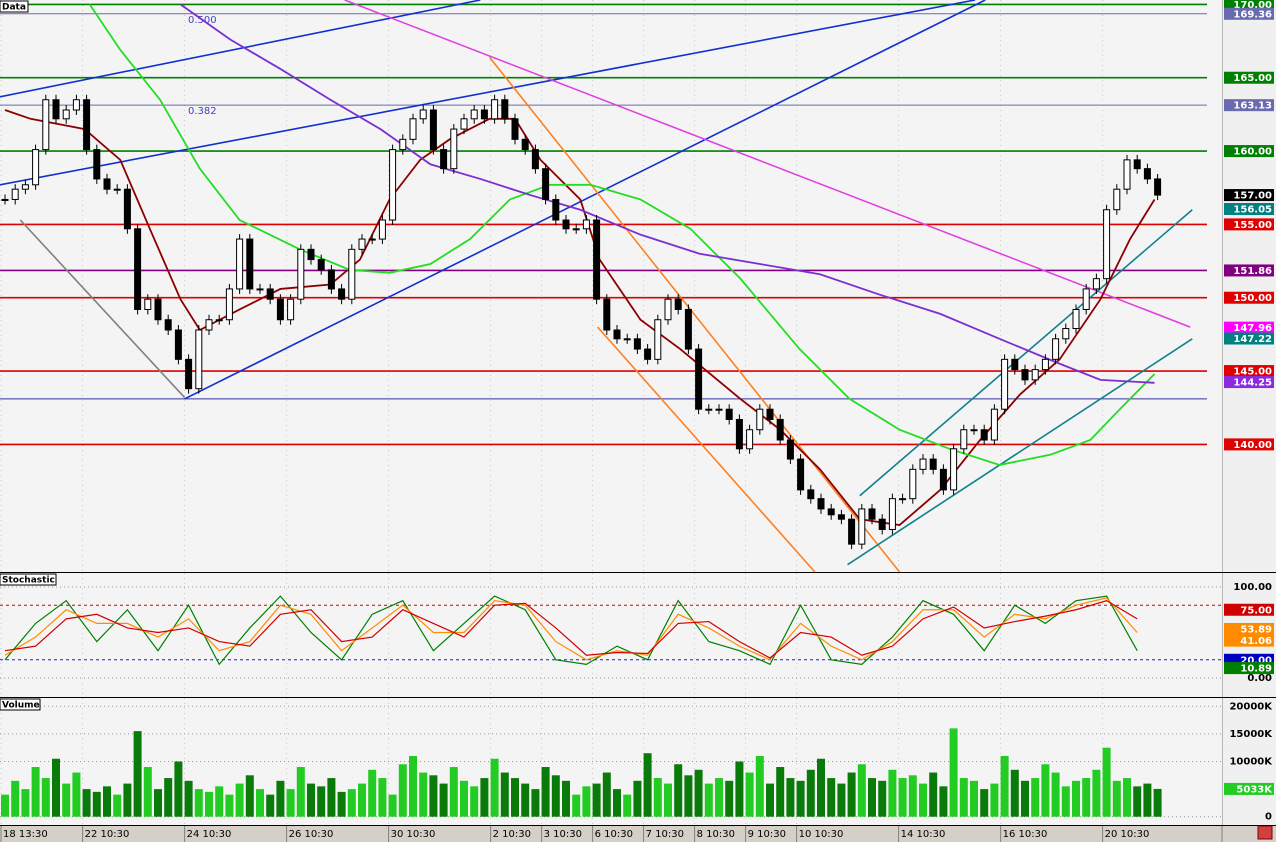  What do you see at coordinates (1252, 78) in the screenshot?
I see `price-marker-label: 165.00` at bounding box center [1252, 78].